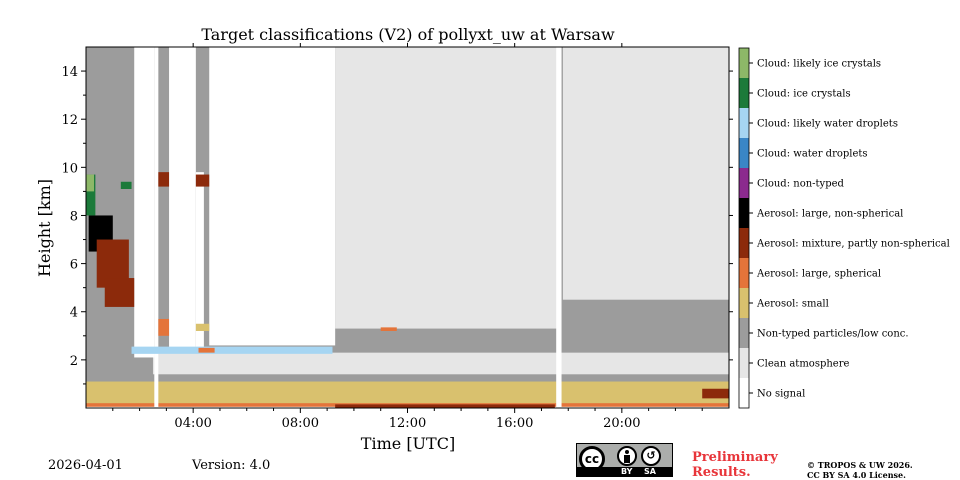  Describe the element at coordinates (721, 472) in the screenshot. I see `preliminary-line2: Results.` at that location.